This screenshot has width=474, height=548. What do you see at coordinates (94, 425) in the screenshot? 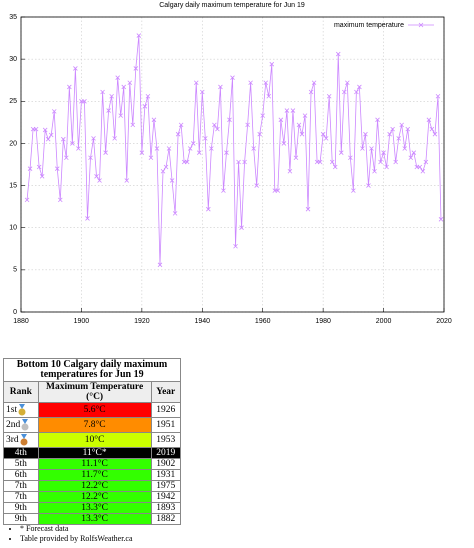
I see `temperature-cell: 7.8°C` at bounding box center [94, 425].